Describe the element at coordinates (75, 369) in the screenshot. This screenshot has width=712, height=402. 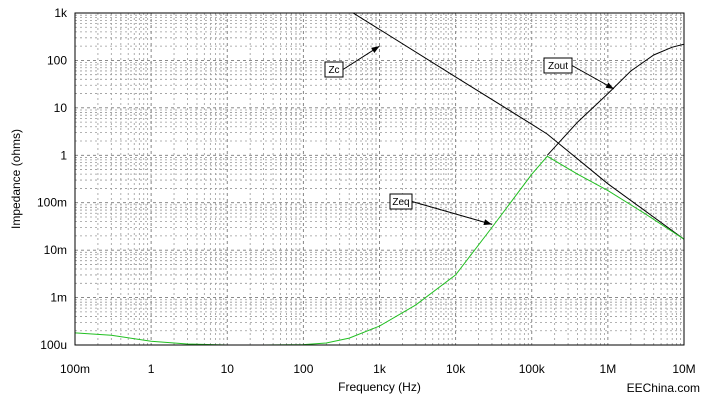
I see `x-tick-label: 100m` at that location.